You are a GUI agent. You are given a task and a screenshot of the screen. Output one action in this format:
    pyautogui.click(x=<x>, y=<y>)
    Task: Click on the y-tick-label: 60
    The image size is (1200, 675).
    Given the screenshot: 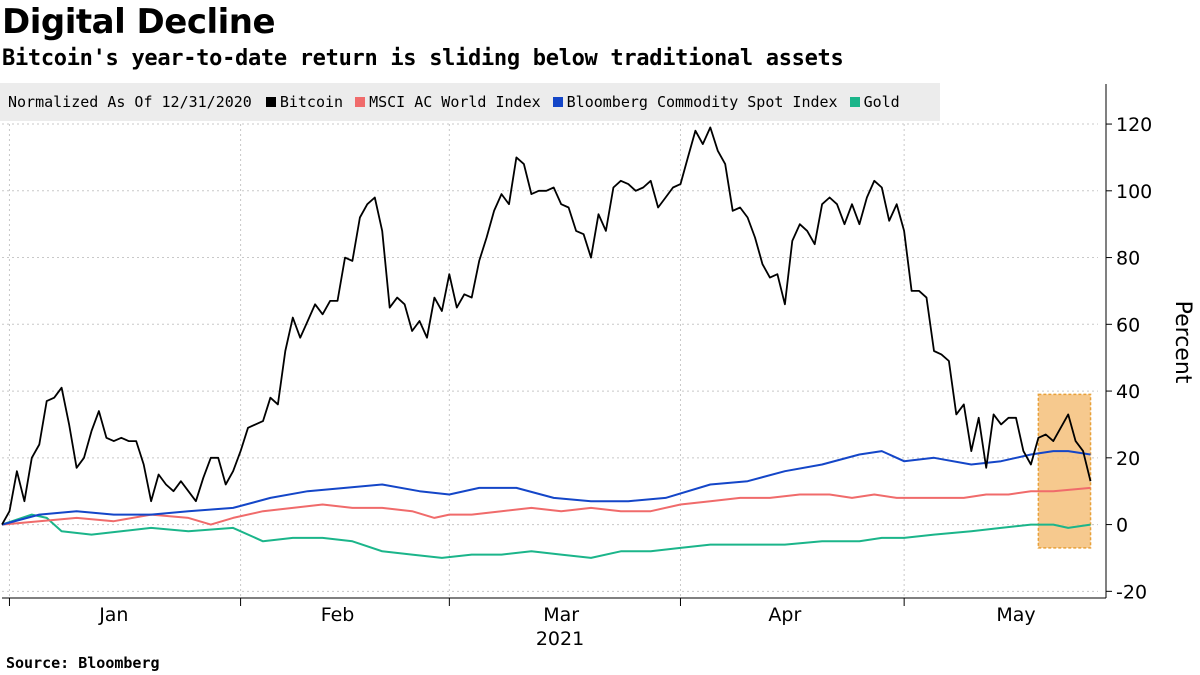 What is the action you would take?
    pyautogui.click(x=1128, y=325)
    